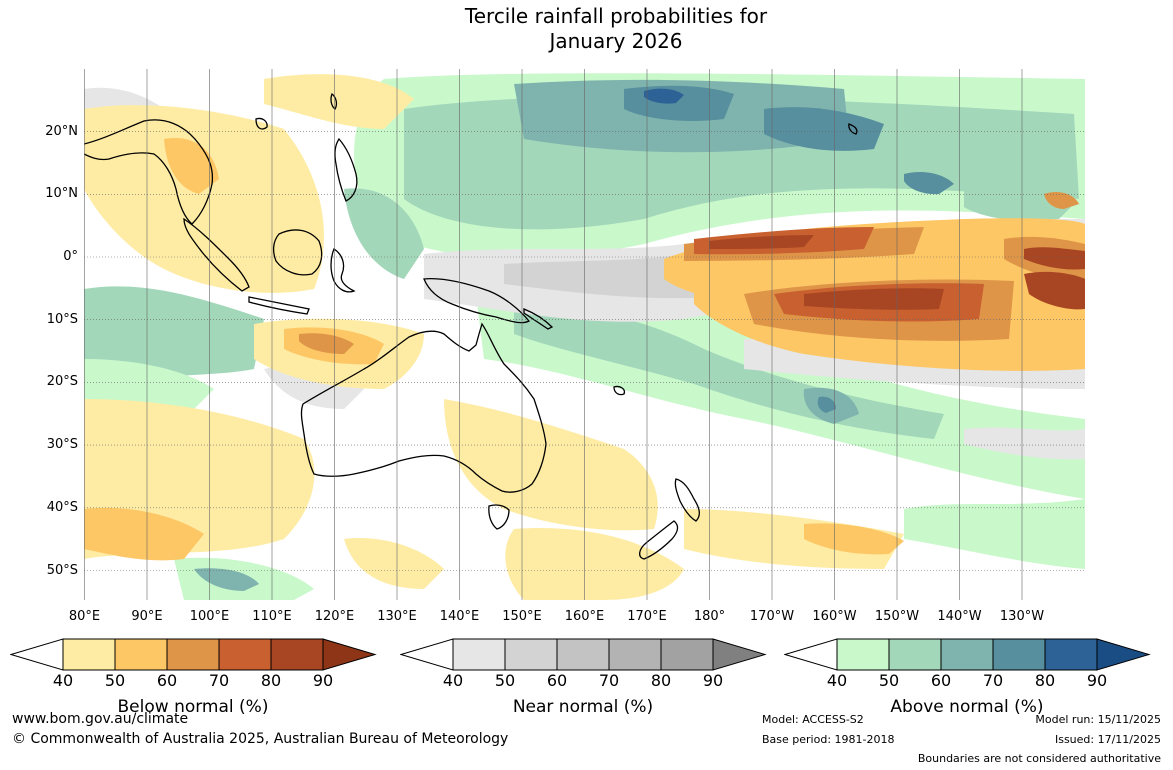 This screenshot has width=1173, height=770. What do you see at coordinates (423, 407) in the screenshot?
I see `australia-coastline` at bounding box center [423, 407].